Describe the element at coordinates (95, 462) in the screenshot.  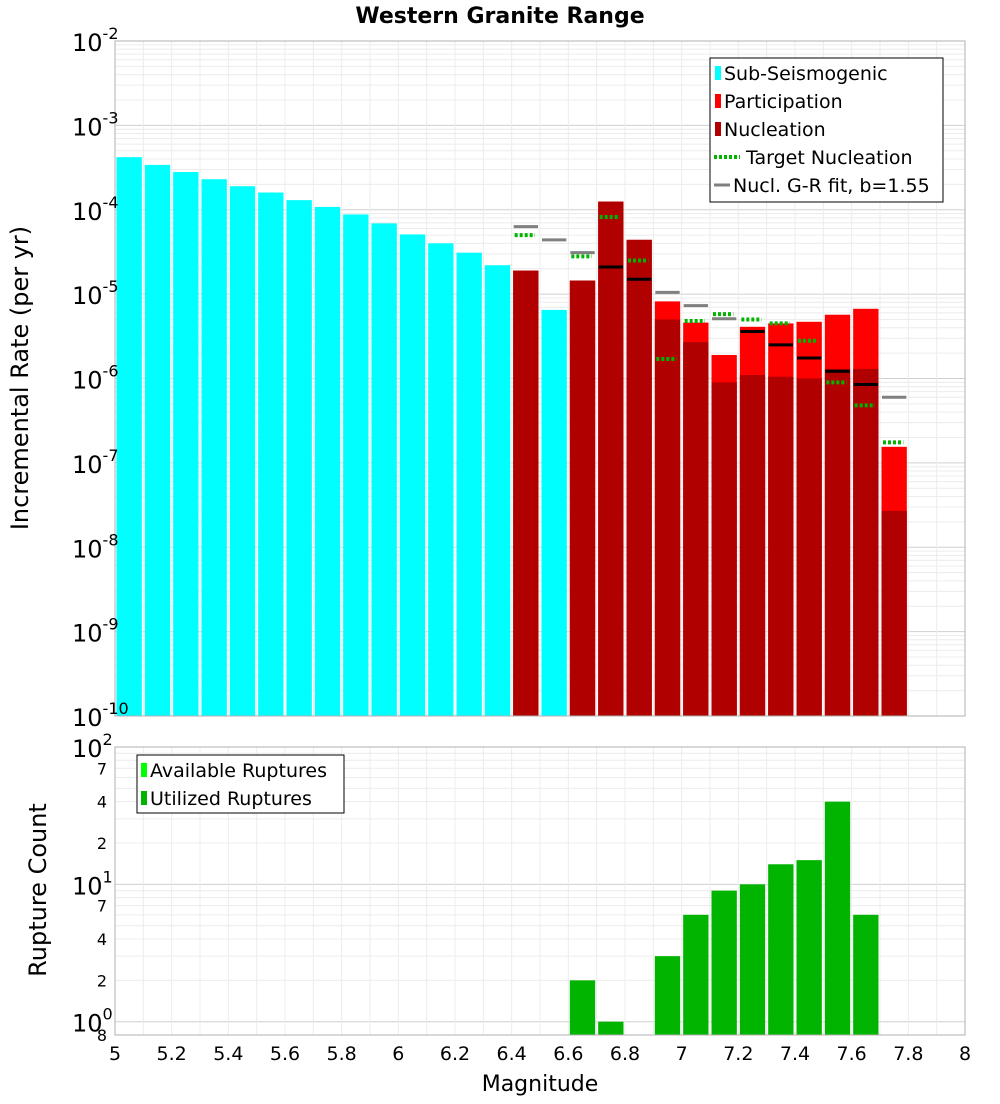
I see `top-y-tick-label: 10⁻⁷` at that location.